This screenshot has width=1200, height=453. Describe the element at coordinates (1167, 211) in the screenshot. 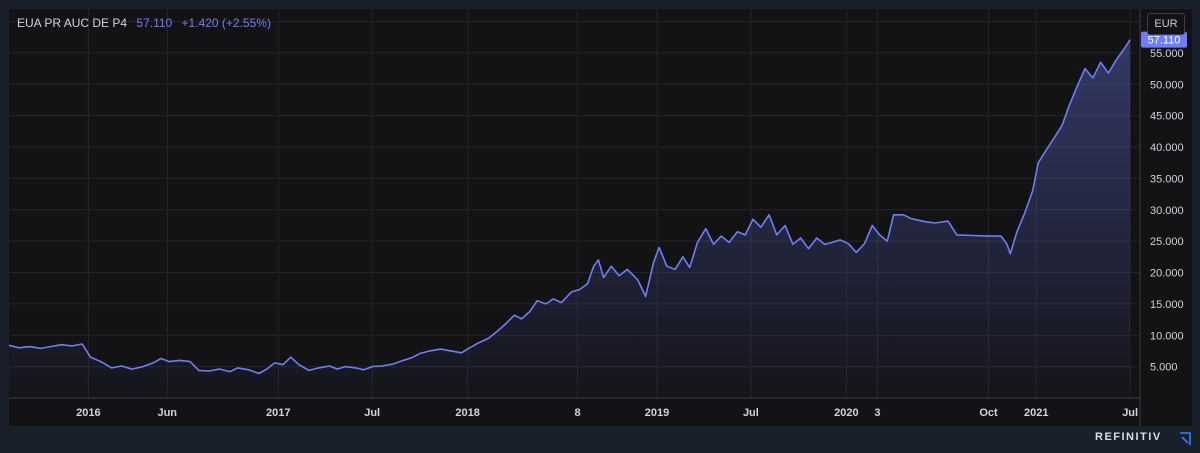

I see `y-tick-label: 30.000` at that location.